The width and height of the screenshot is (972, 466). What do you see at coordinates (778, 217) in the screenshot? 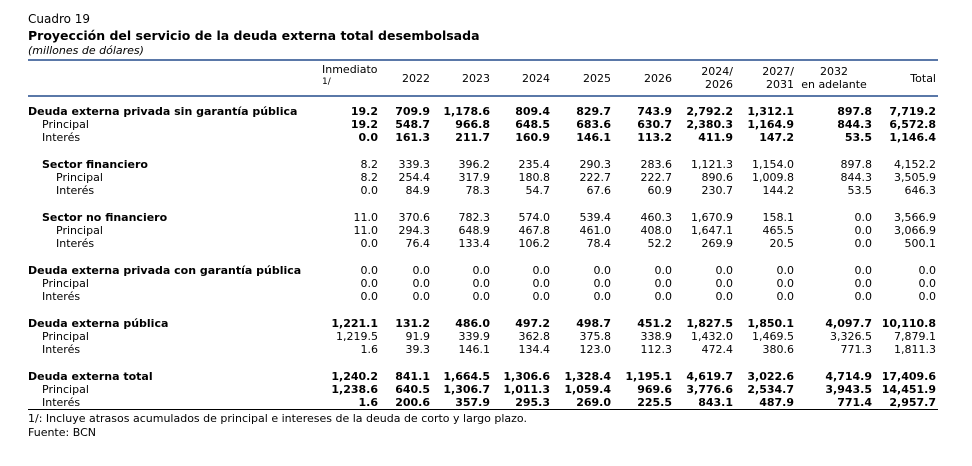
I see `table-cell: 158.1` at bounding box center [778, 217].